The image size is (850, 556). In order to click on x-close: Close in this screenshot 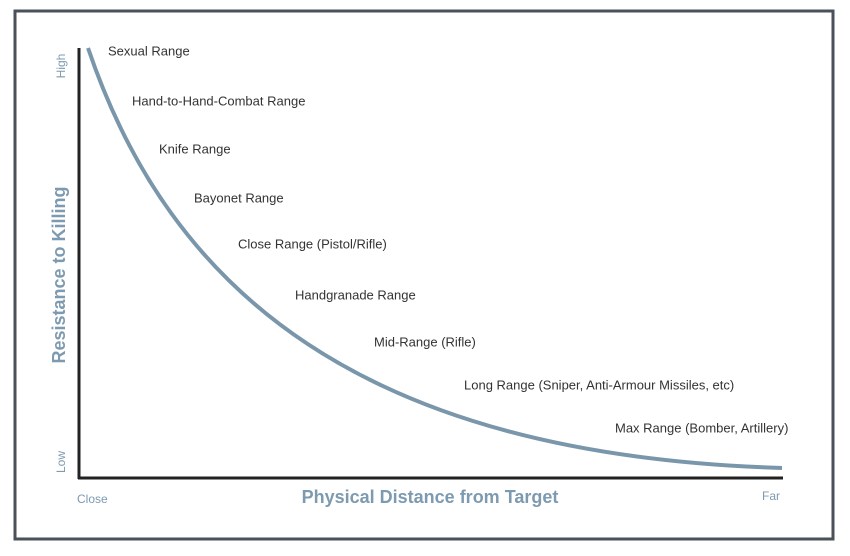, I will do `click(92, 499)`.